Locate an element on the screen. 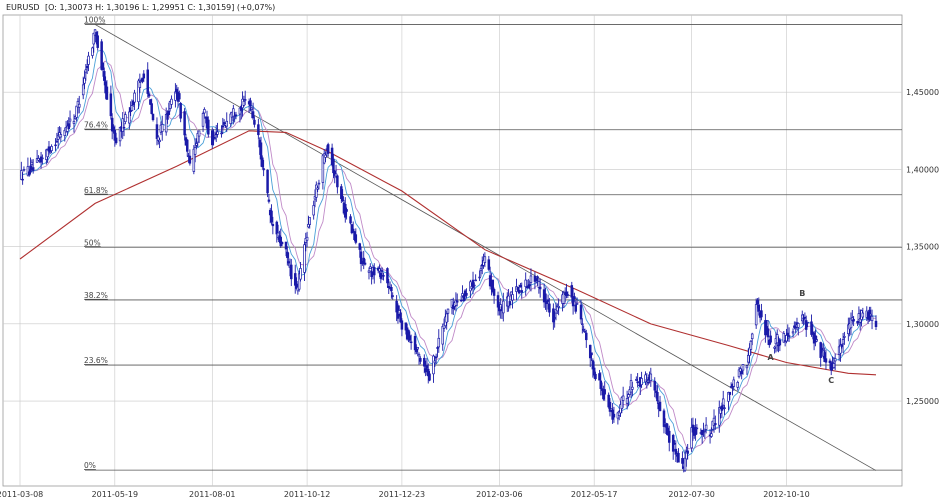 The height and width of the screenshot is (501, 940). symbol-label: EURUSD is located at coordinates (23, 7).